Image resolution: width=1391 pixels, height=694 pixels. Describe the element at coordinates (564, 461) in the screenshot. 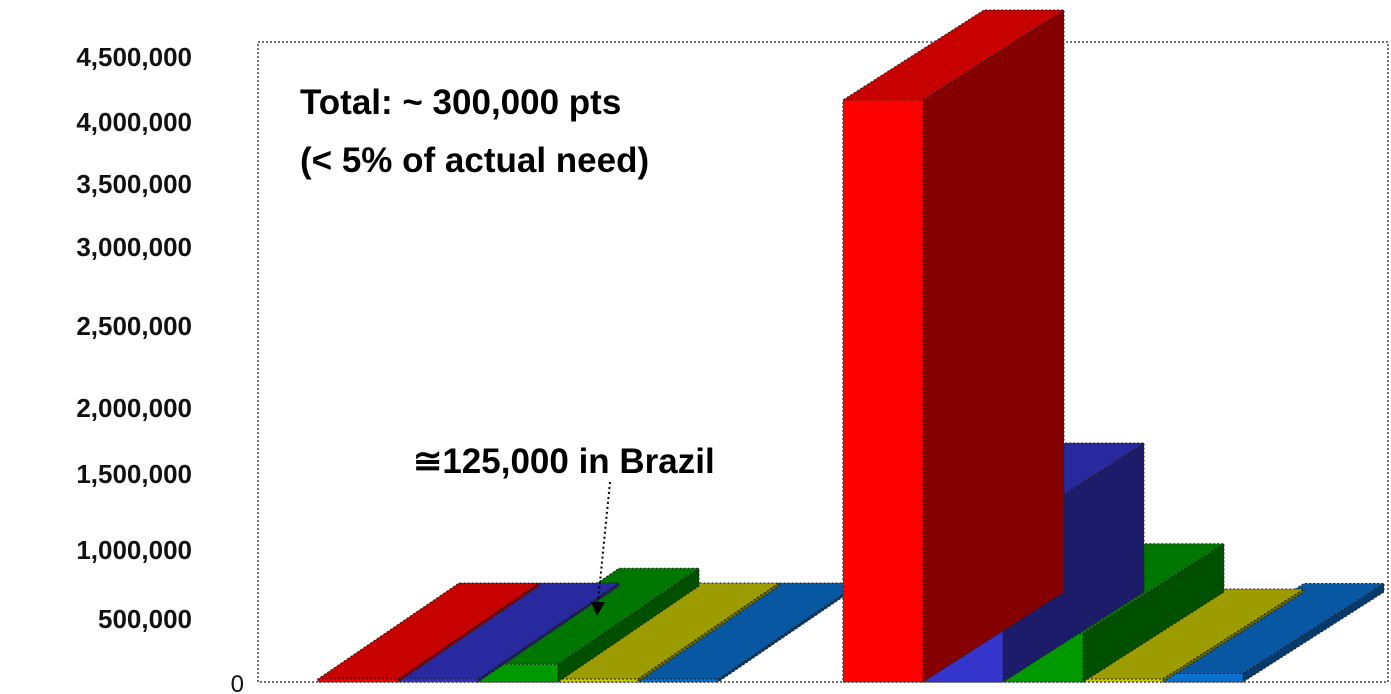

I see `annotation-brazil: ≅125,000 in Brazil` at that location.